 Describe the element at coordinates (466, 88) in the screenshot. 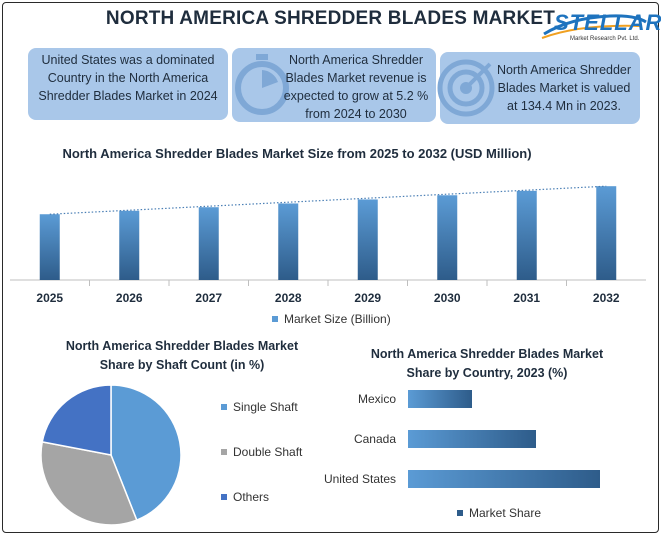

I see `target-icon` at that location.